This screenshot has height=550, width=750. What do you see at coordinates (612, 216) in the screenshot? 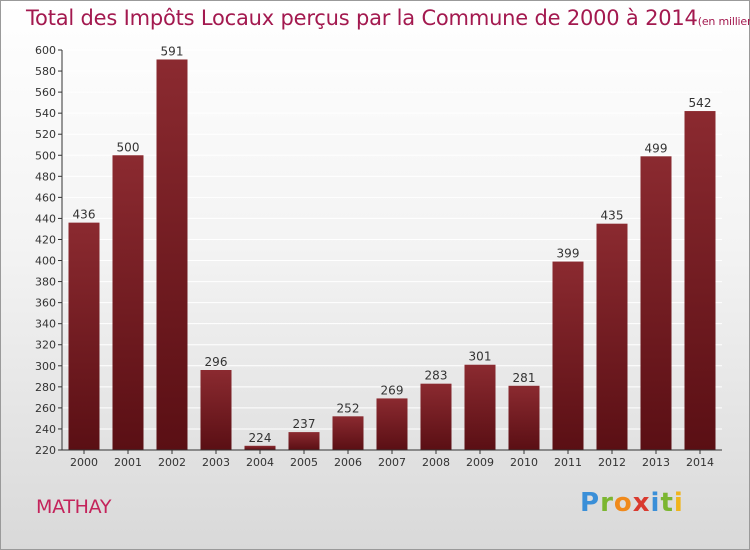
I see `data-label: 435` at bounding box center [612, 216].